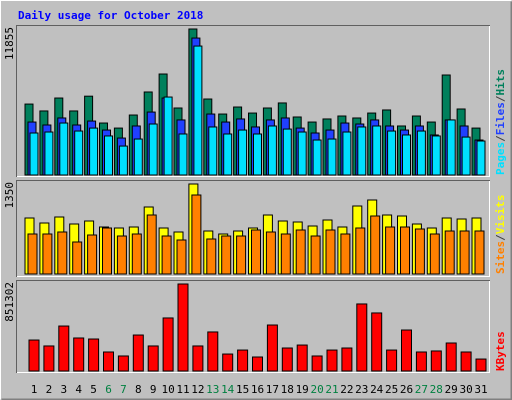 The width and height of the screenshot is (512, 400). Describe the element at coordinates (242, 389) in the screenshot. I see `x-tick-label: 15` at that location.